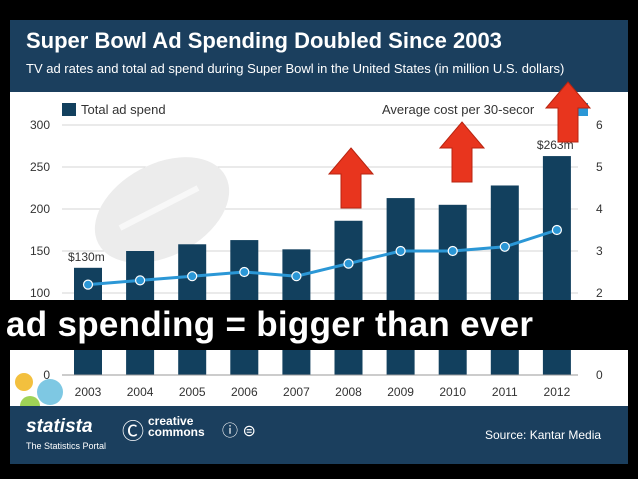 The height and width of the screenshot is (479, 638). What do you see at coordinates (557, 392) in the screenshot?
I see `x-tick-2012: 2012` at bounding box center [557, 392].